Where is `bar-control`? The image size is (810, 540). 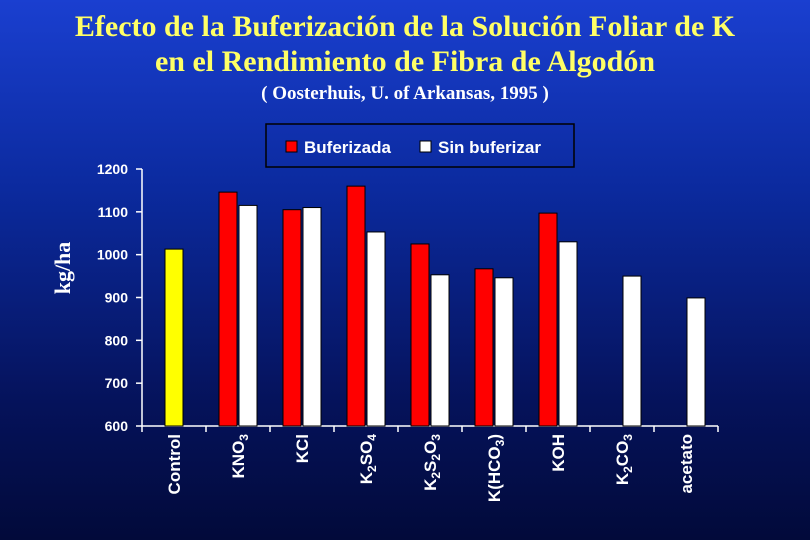
bar-control is located at coordinates (174, 337).